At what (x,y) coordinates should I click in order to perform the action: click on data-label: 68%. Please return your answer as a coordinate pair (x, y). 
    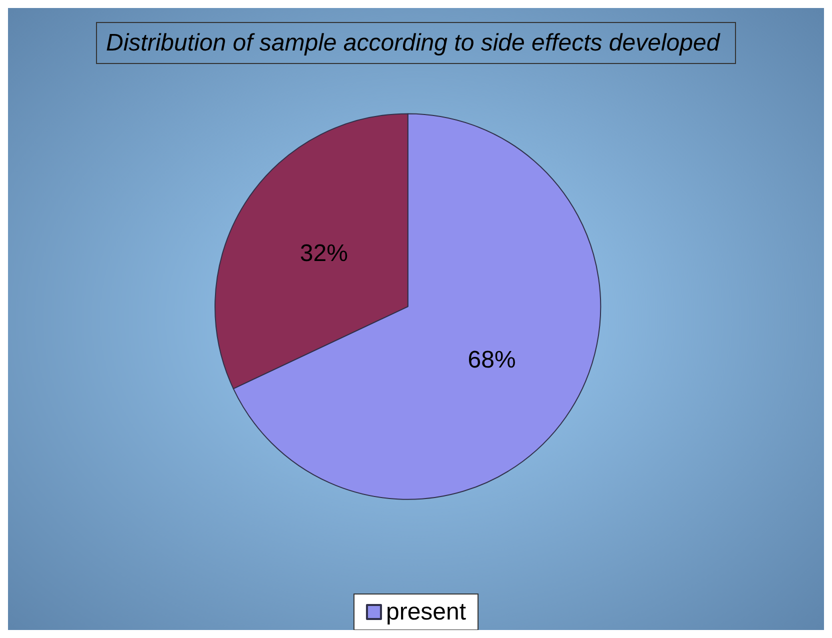
    Looking at the image, I should click on (492, 360).